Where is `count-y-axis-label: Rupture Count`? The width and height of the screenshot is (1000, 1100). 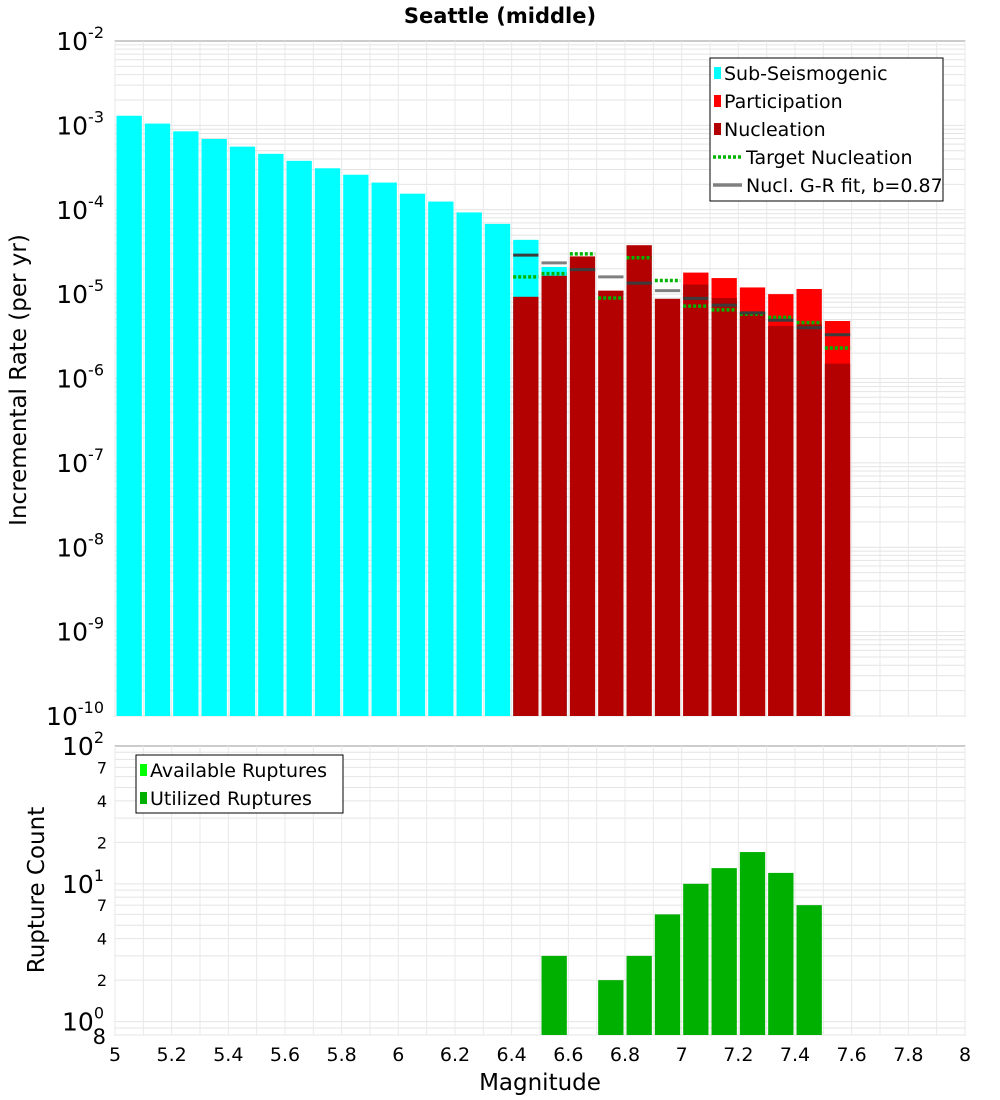 count-y-axis-label: Rupture Count is located at coordinates (37, 890).